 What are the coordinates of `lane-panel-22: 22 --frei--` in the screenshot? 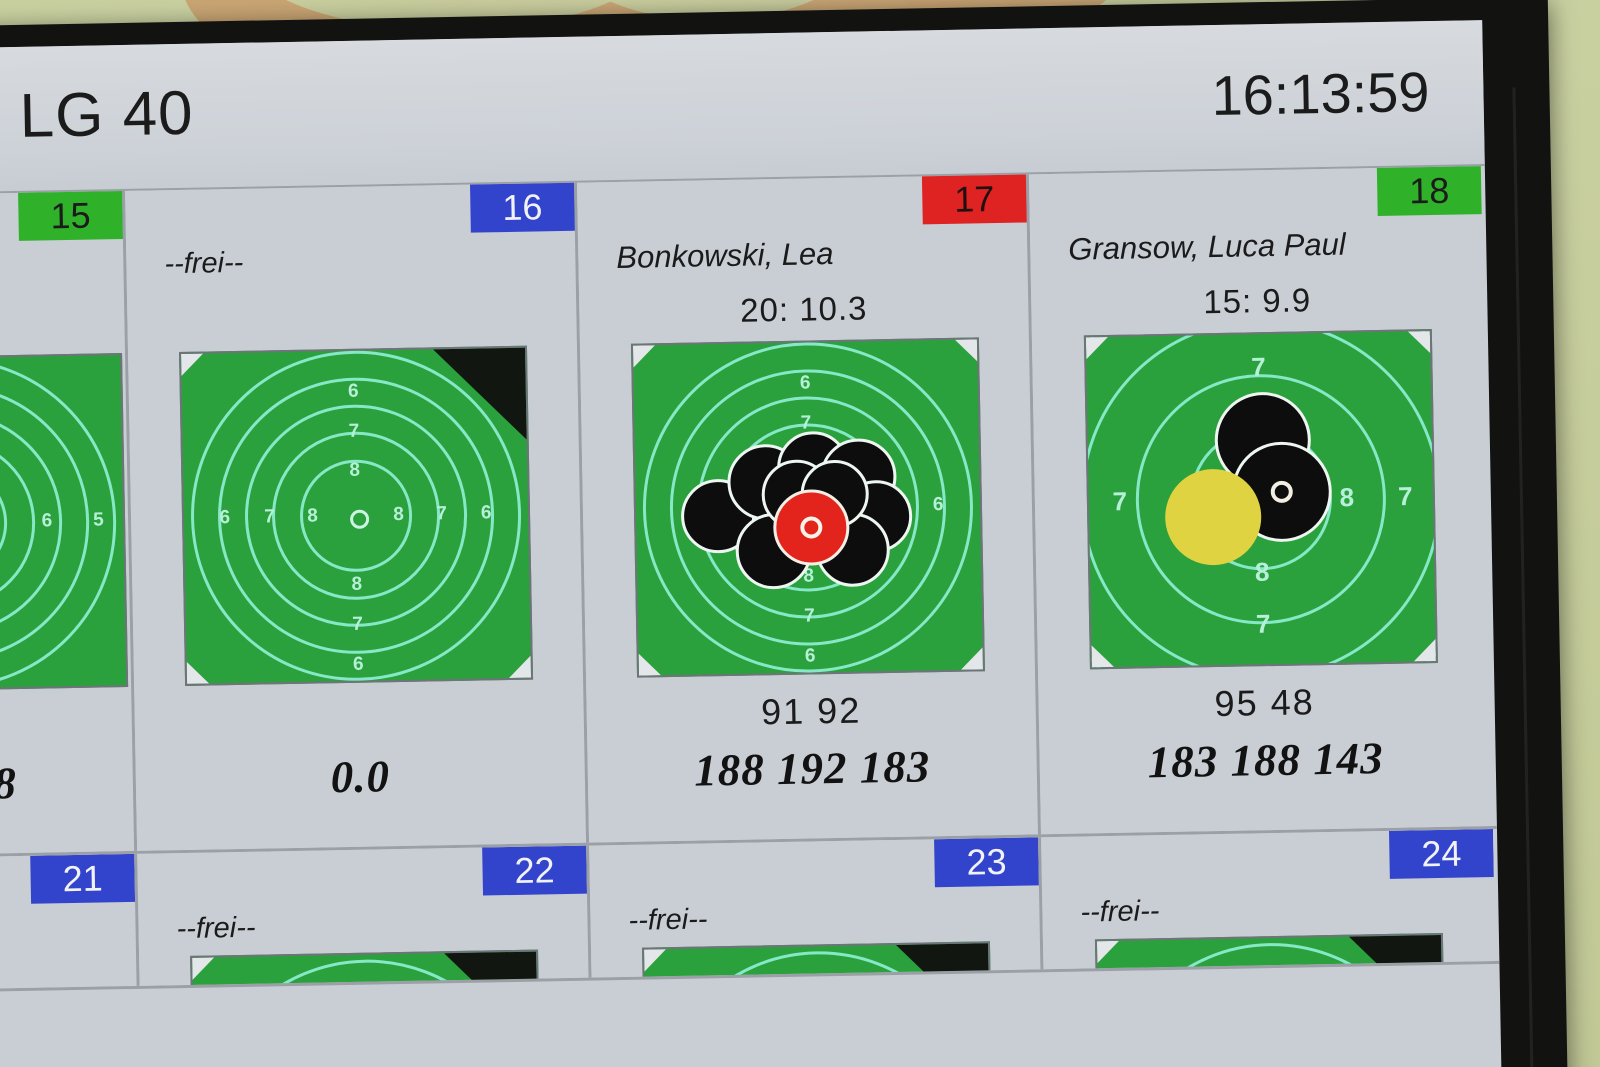 It's located at (364, 915).